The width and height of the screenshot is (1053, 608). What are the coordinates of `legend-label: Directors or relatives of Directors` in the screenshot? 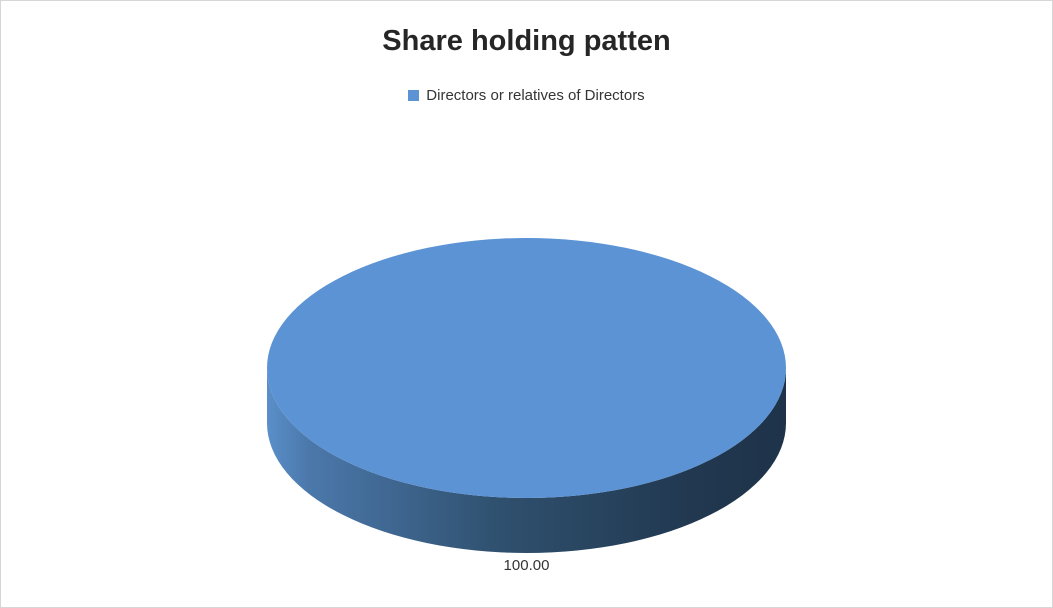 It's located at (535, 95).